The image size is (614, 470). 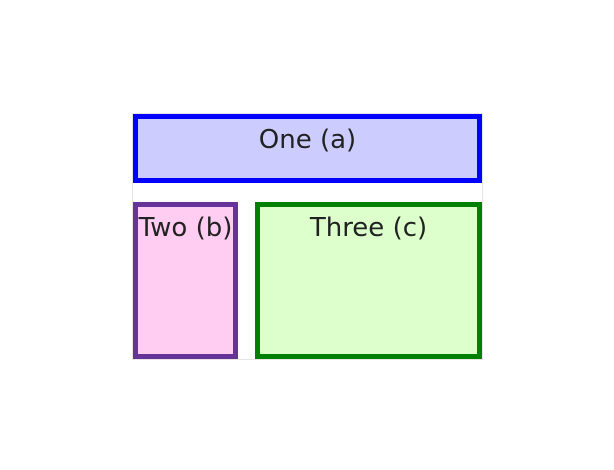 What do you see at coordinates (368, 280) in the screenshot?
I see `grid-item-three: Three (c)` at bounding box center [368, 280].